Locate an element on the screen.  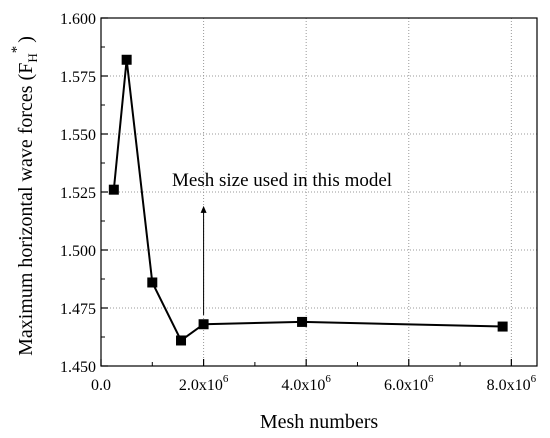
x-tick-label: 2.0x10⁶ is located at coordinates (204, 383).